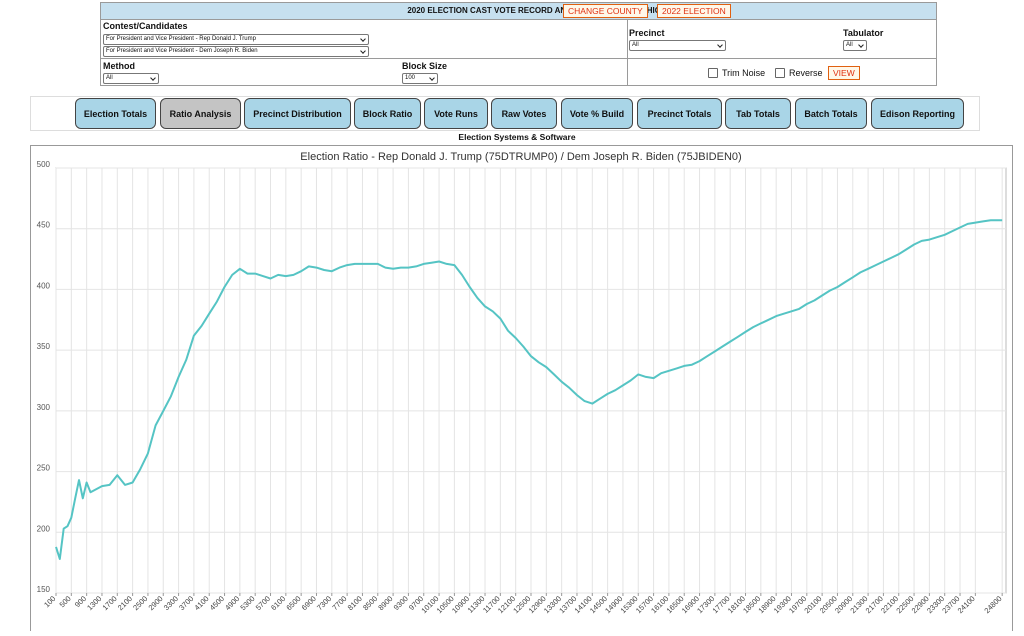 The height and width of the screenshot is (636, 1024). Describe the element at coordinates (171, 603) in the screenshot. I see `x-tick-label: 3300` at that location.